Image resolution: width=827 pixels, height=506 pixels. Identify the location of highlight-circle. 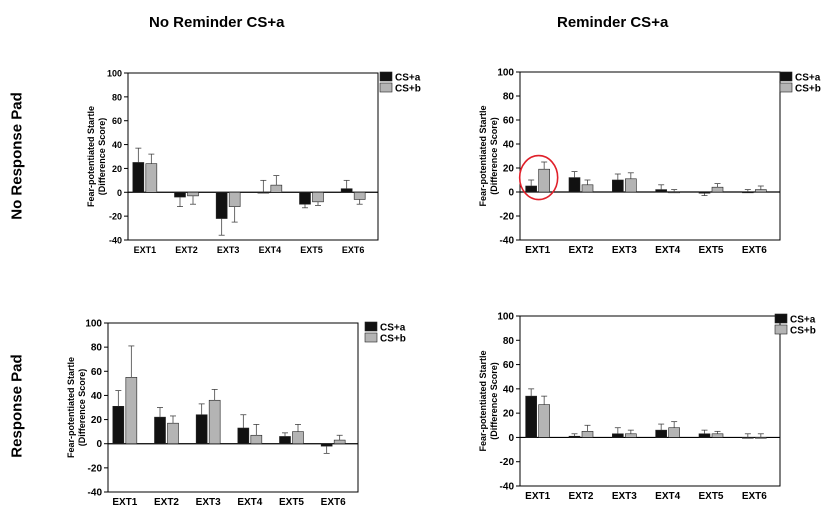
(538, 177).